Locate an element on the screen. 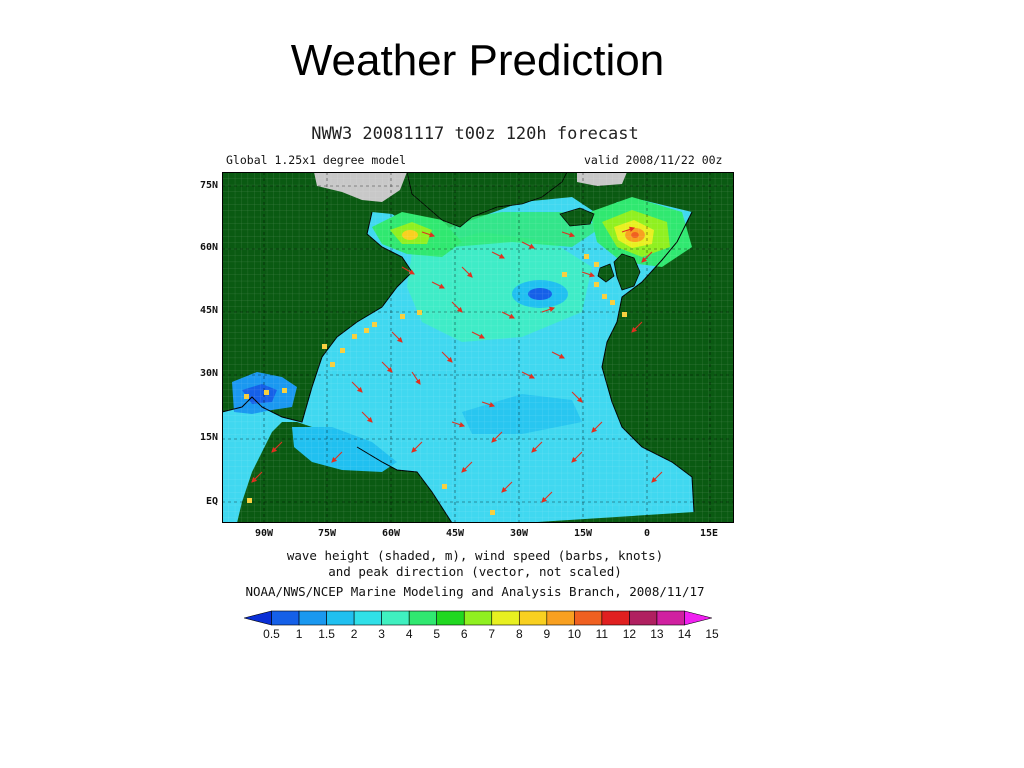 The image size is (1024, 768). colorbar-tick-label: 7 is located at coordinates (492, 634).